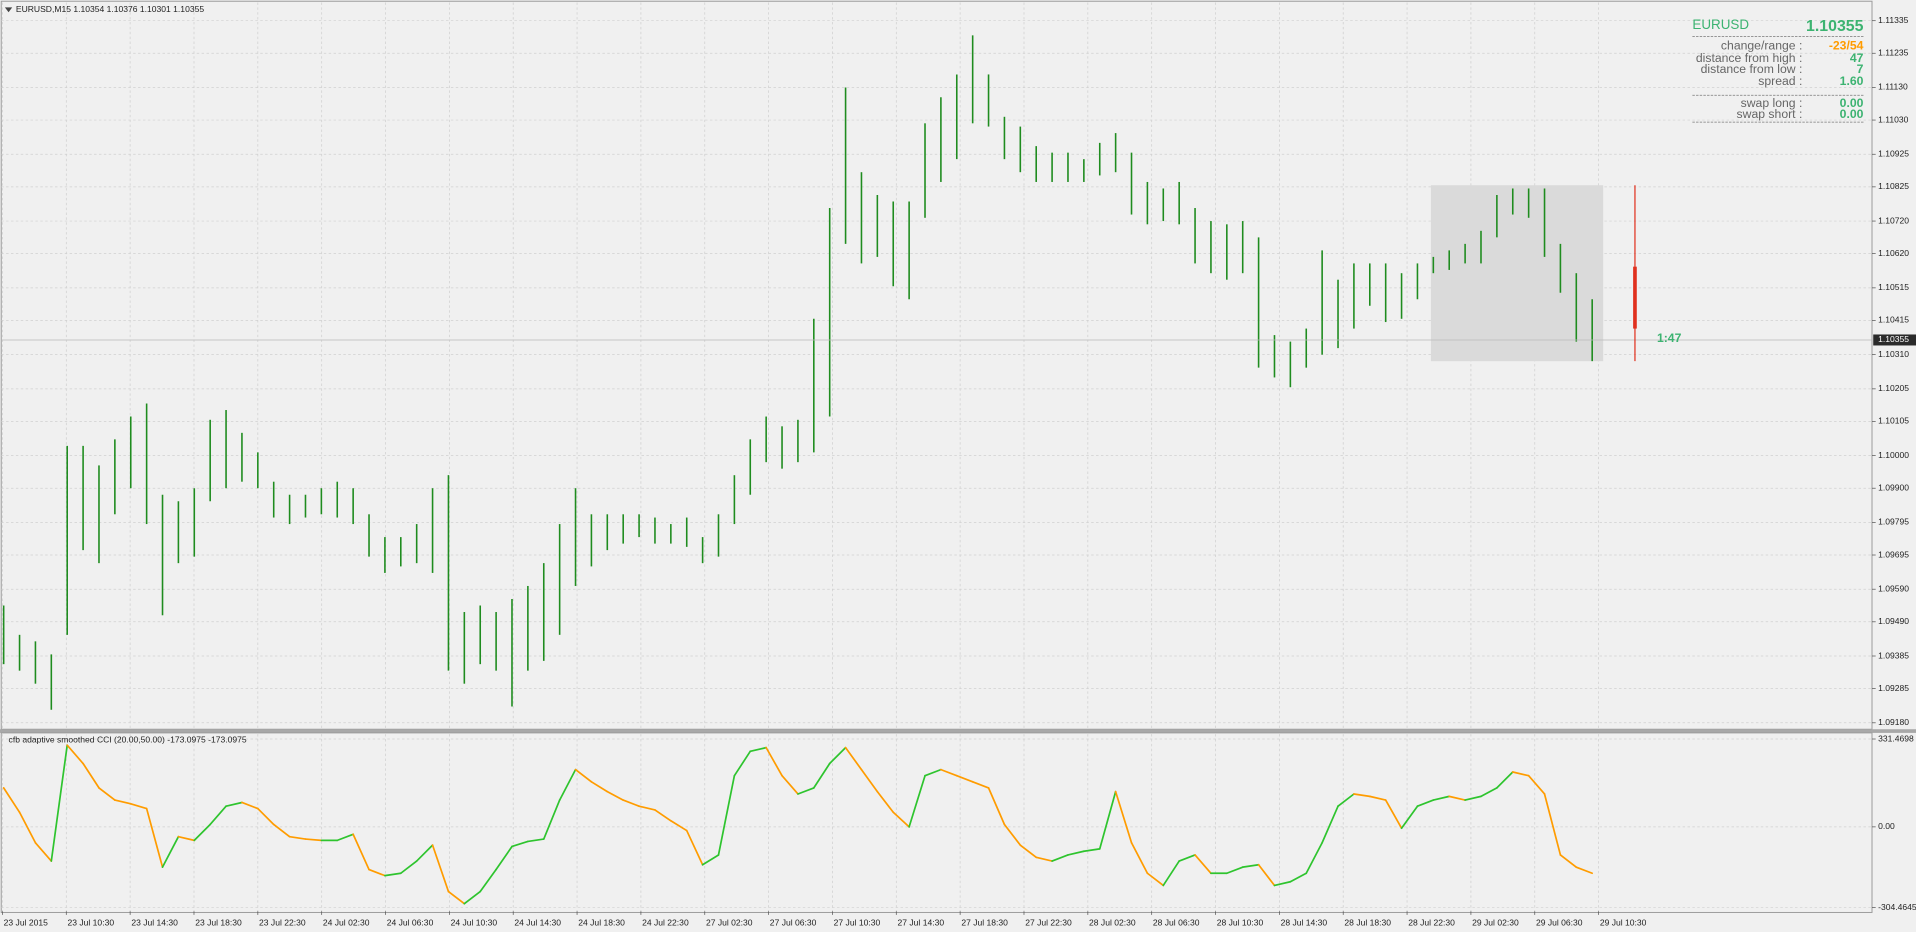  I want to click on x-tick-label: 23 Jul 18:30, so click(218, 923).